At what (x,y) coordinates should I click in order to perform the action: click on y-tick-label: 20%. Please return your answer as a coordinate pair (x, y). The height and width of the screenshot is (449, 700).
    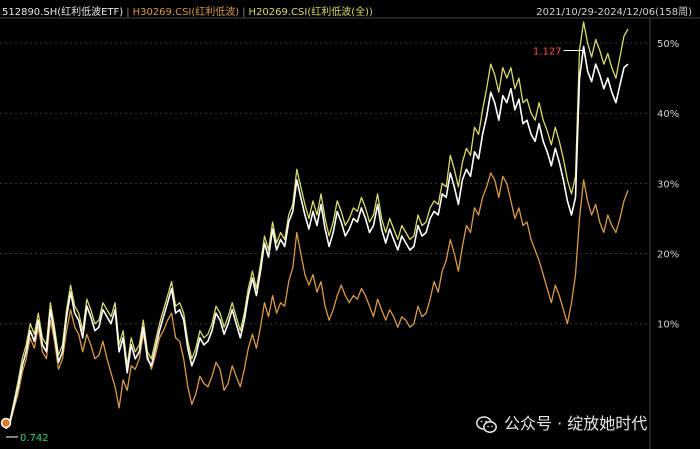
    Looking at the image, I should click on (668, 255).